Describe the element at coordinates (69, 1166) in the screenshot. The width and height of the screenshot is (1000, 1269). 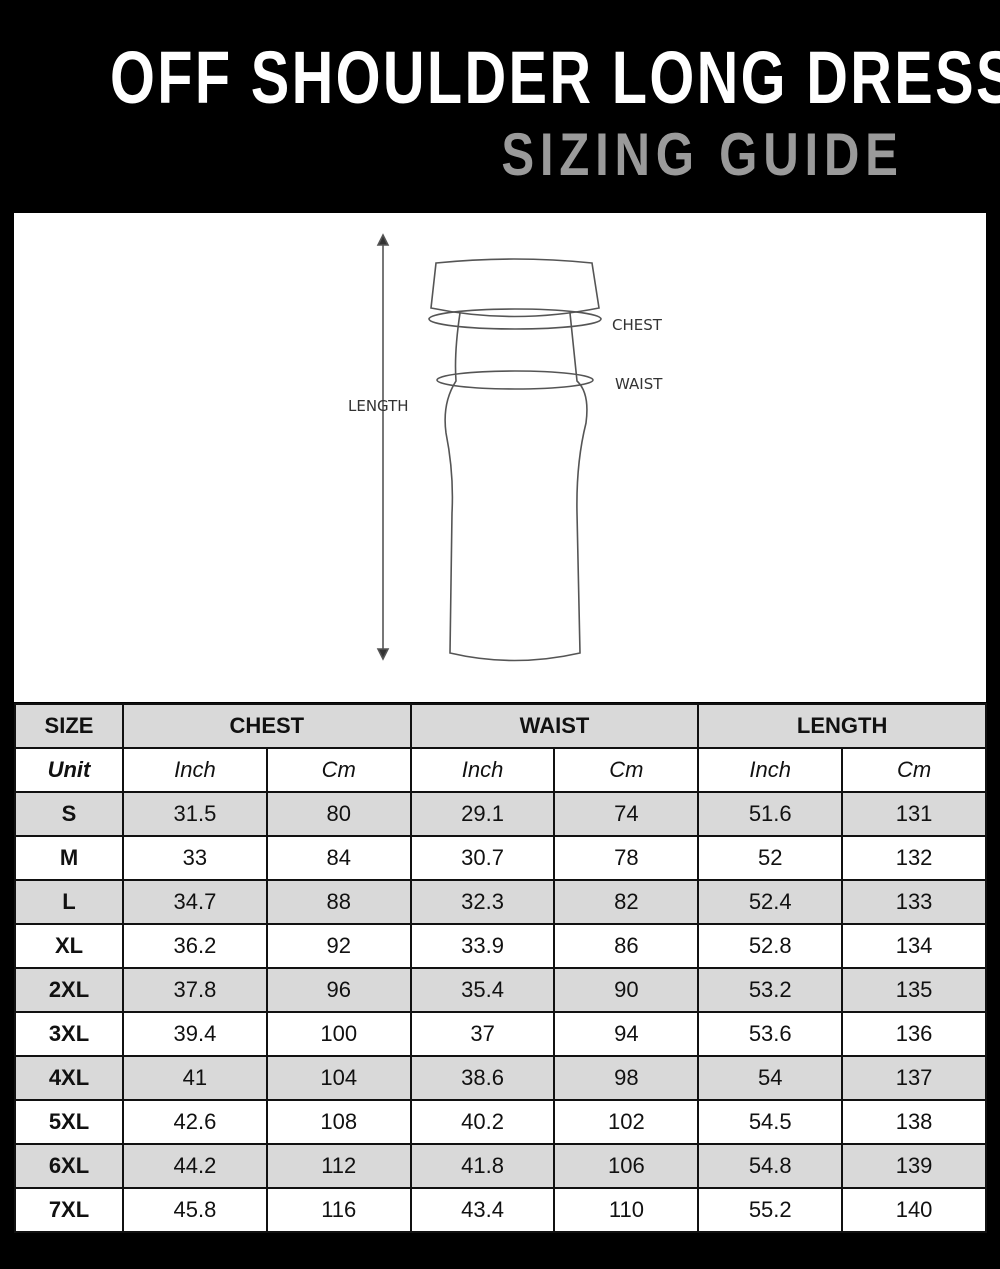
I see `size-cell: 6XL` at that location.